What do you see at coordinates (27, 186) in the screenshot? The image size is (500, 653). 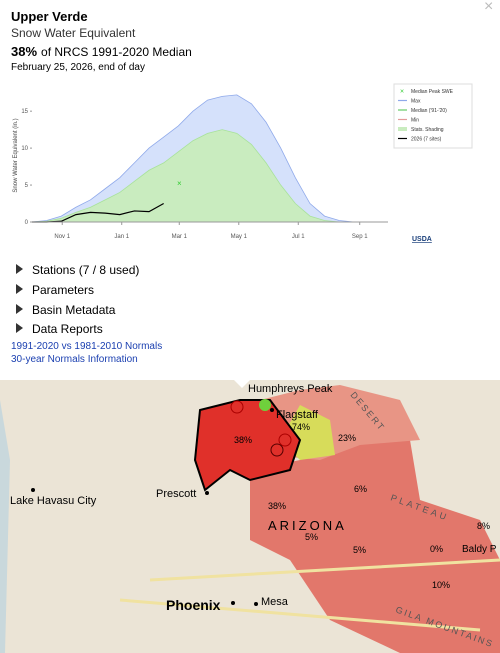 I see `y-tick-label: 5` at bounding box center [27, 186].